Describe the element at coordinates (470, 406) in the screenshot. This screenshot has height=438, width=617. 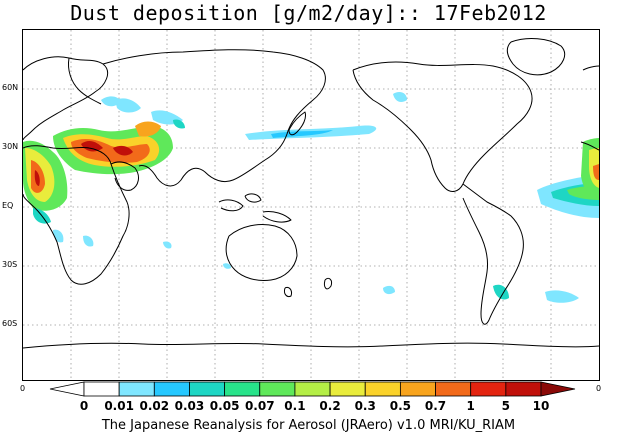
I see `colorbar-tick-label: 1` at that location.